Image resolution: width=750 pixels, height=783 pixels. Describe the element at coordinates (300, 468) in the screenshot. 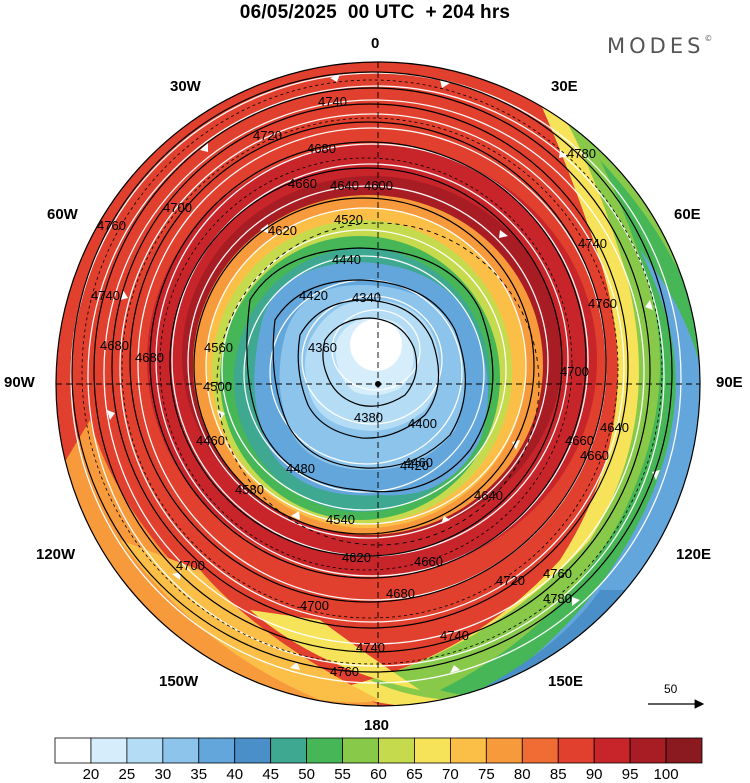

I see `contour-label: 4480` at that location.